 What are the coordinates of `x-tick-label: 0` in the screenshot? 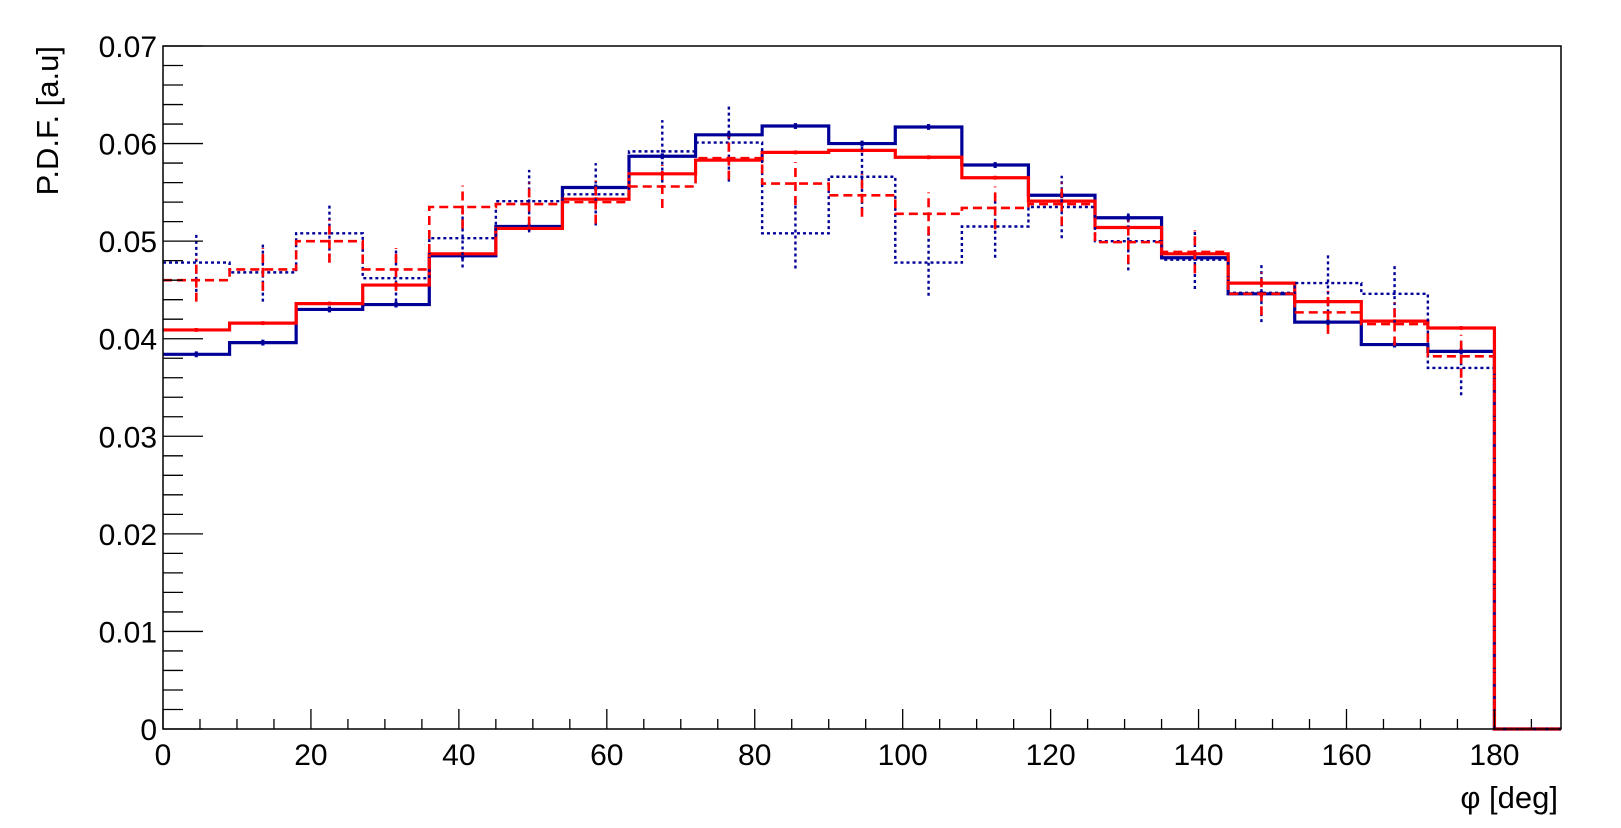 It's located at (163, 755).